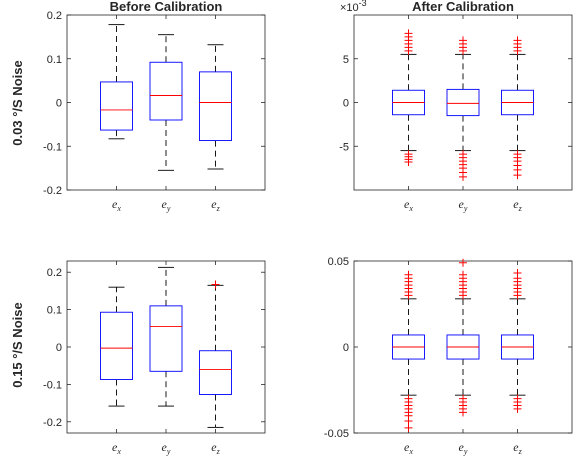  Describe the element at coordinates (363, 4) in the screenshot. I see `exponent-power: -3` at that location.